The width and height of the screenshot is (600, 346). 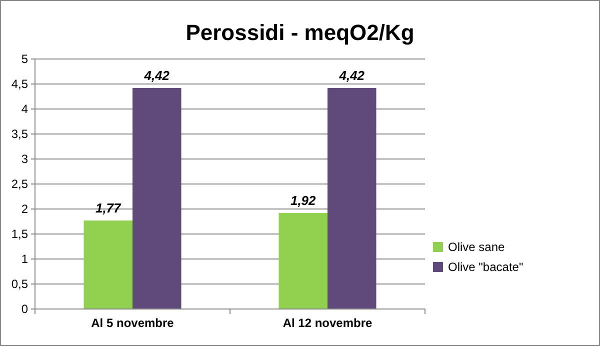 I want to click on y-tick-label: 0,5, so click(x=19, y=284).